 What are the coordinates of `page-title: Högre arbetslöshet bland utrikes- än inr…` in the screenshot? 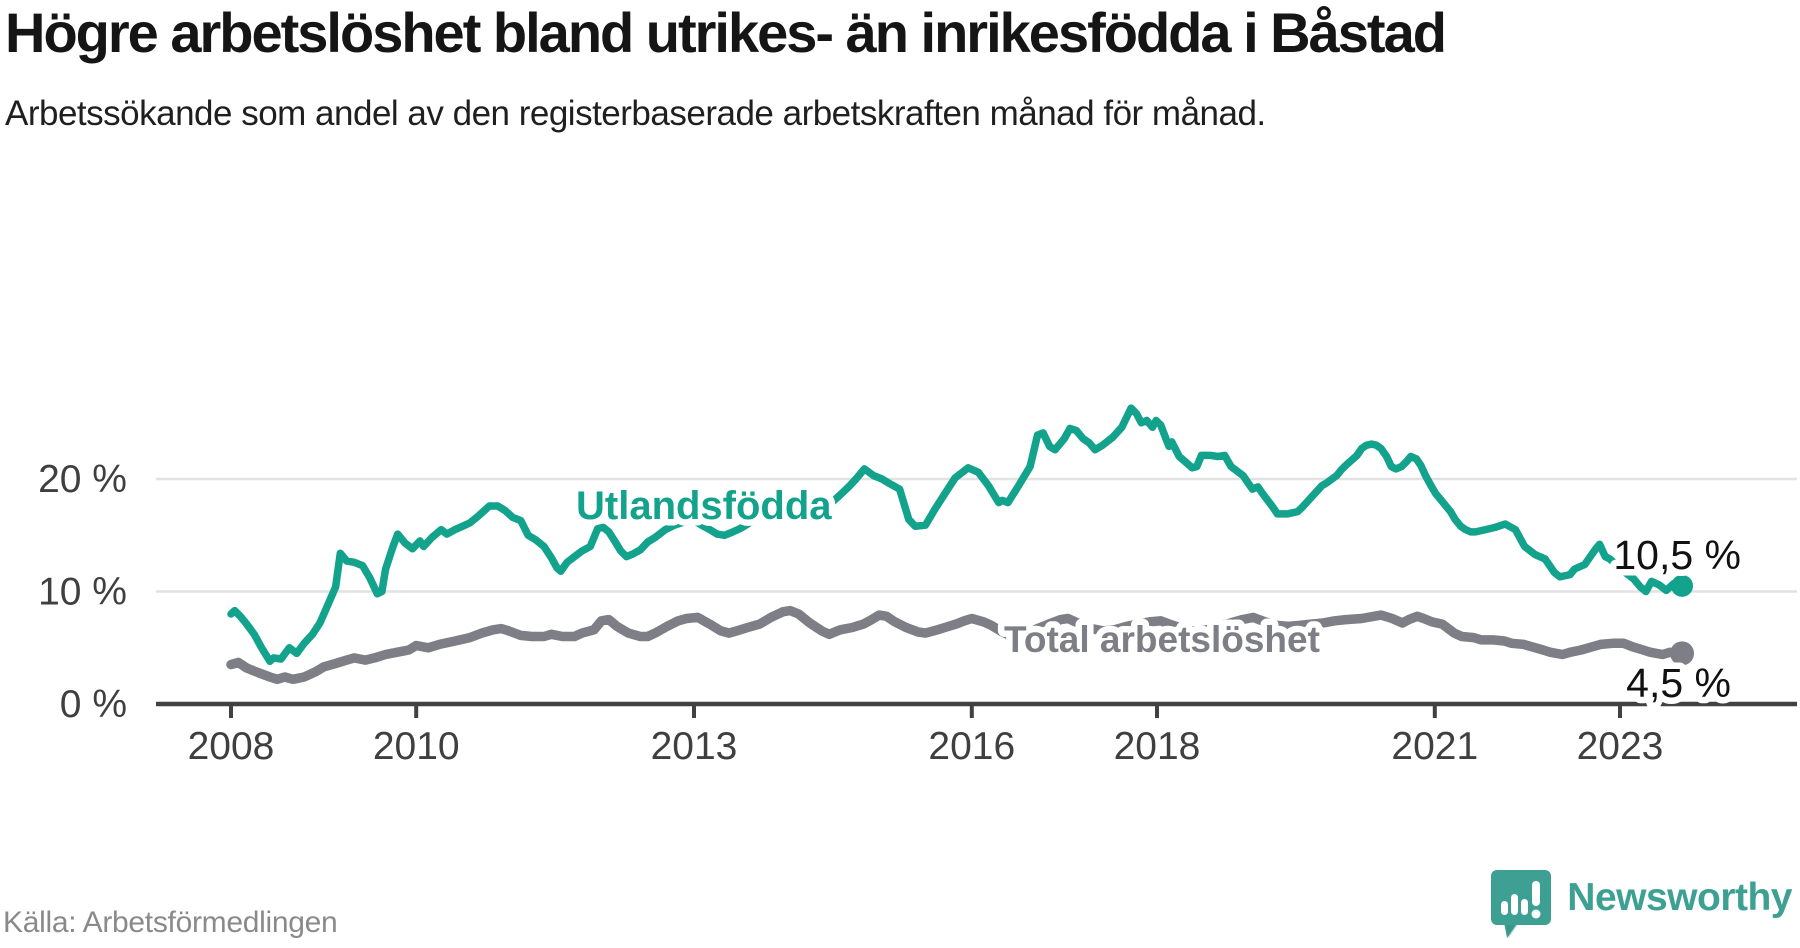 It's located at (726, 32).